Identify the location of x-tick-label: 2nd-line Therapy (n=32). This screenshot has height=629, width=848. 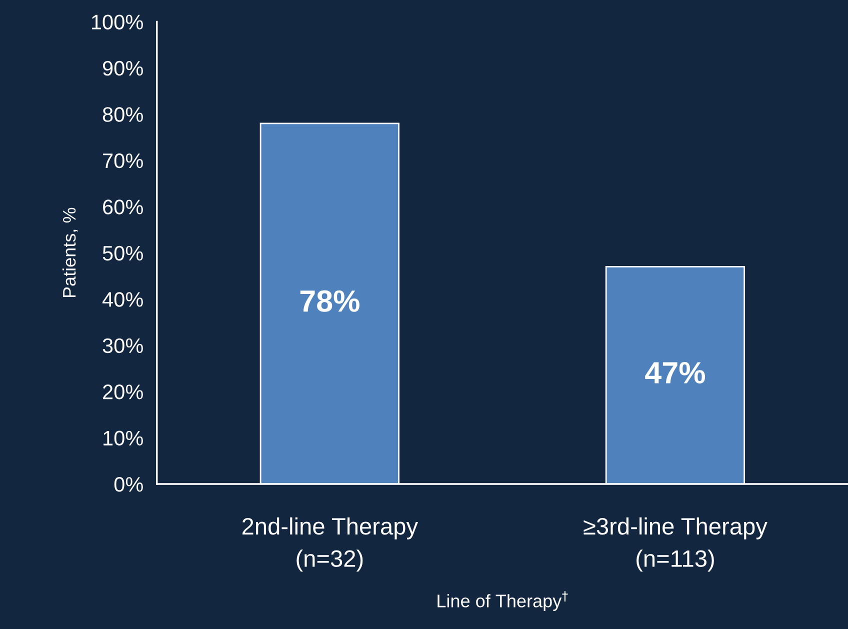
(330, 544).